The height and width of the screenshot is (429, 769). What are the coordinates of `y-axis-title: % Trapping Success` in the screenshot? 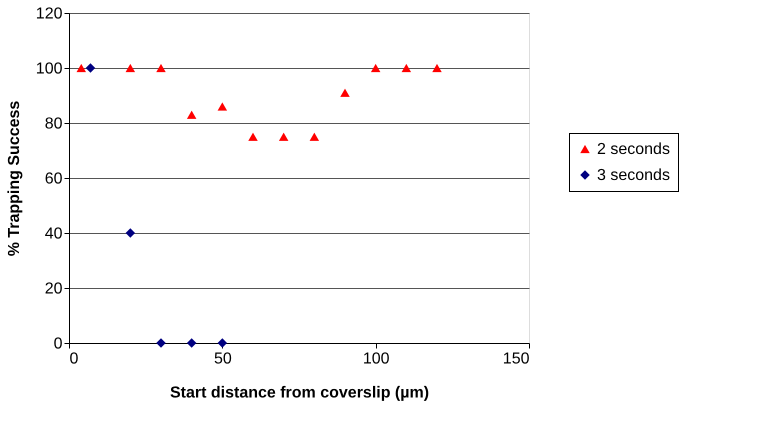 It's located at (14, 178).